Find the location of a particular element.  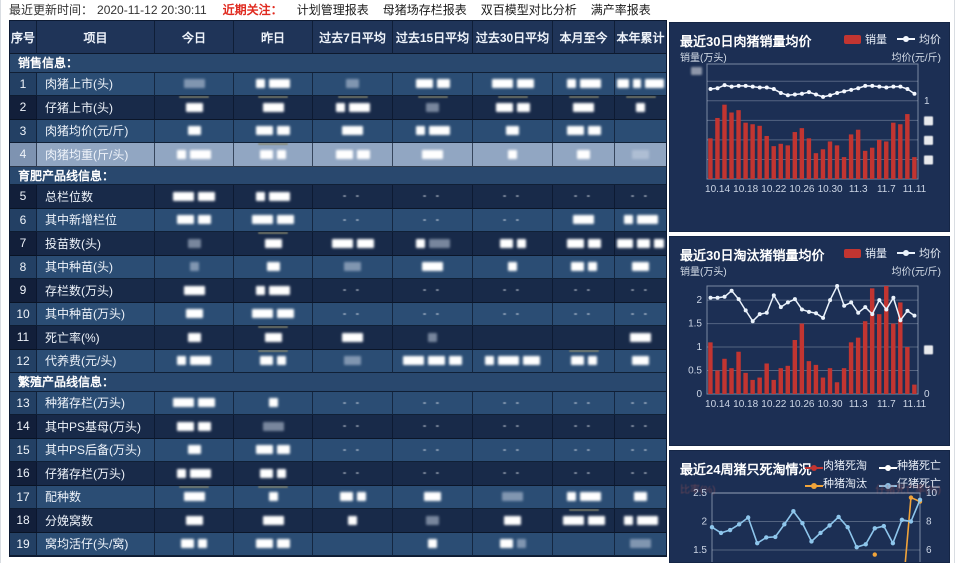

table-row: 4 肉猪均重(斤/头) is located at coordinates (338, 155).